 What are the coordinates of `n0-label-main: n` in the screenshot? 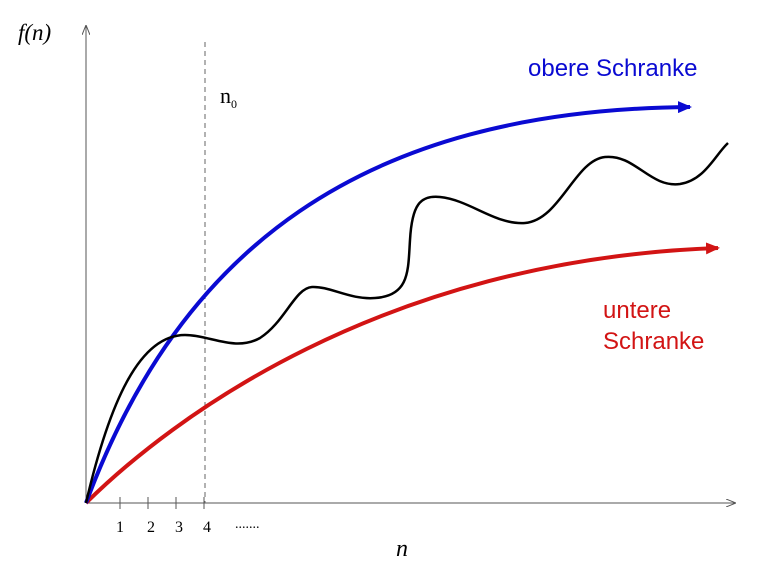 It's located at (225, 95).